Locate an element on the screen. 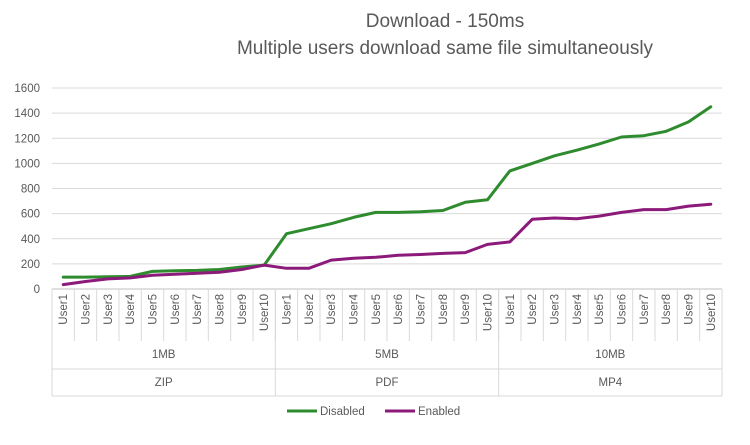 The height and width of the screenshot is (445, 750). group-type-label: ZIP is located at coordinates (164, 383).